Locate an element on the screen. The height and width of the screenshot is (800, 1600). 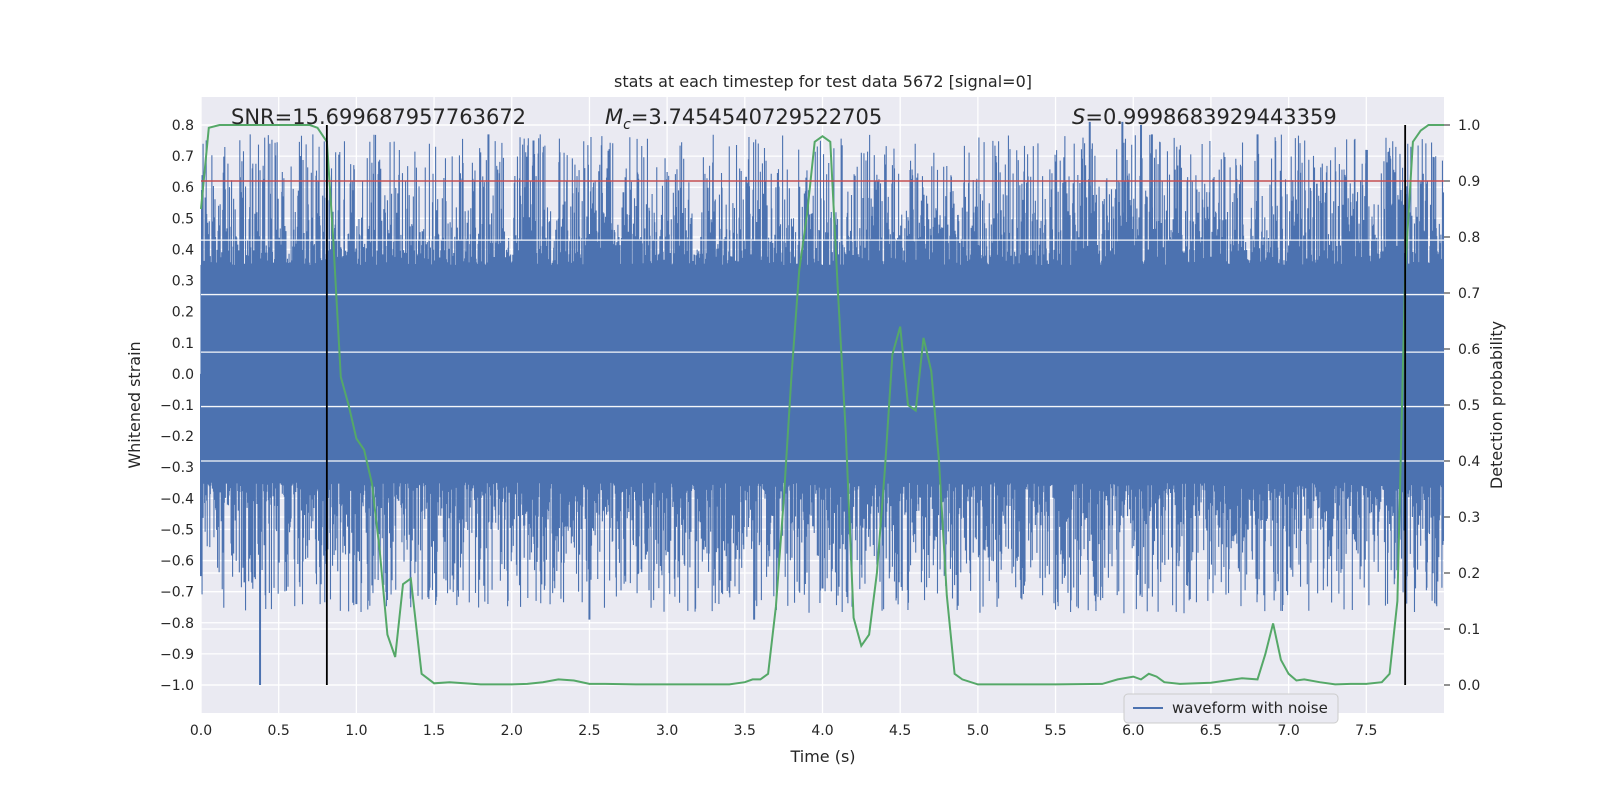
x-tick-label: 4.5 is located at coordinates (900, 731).